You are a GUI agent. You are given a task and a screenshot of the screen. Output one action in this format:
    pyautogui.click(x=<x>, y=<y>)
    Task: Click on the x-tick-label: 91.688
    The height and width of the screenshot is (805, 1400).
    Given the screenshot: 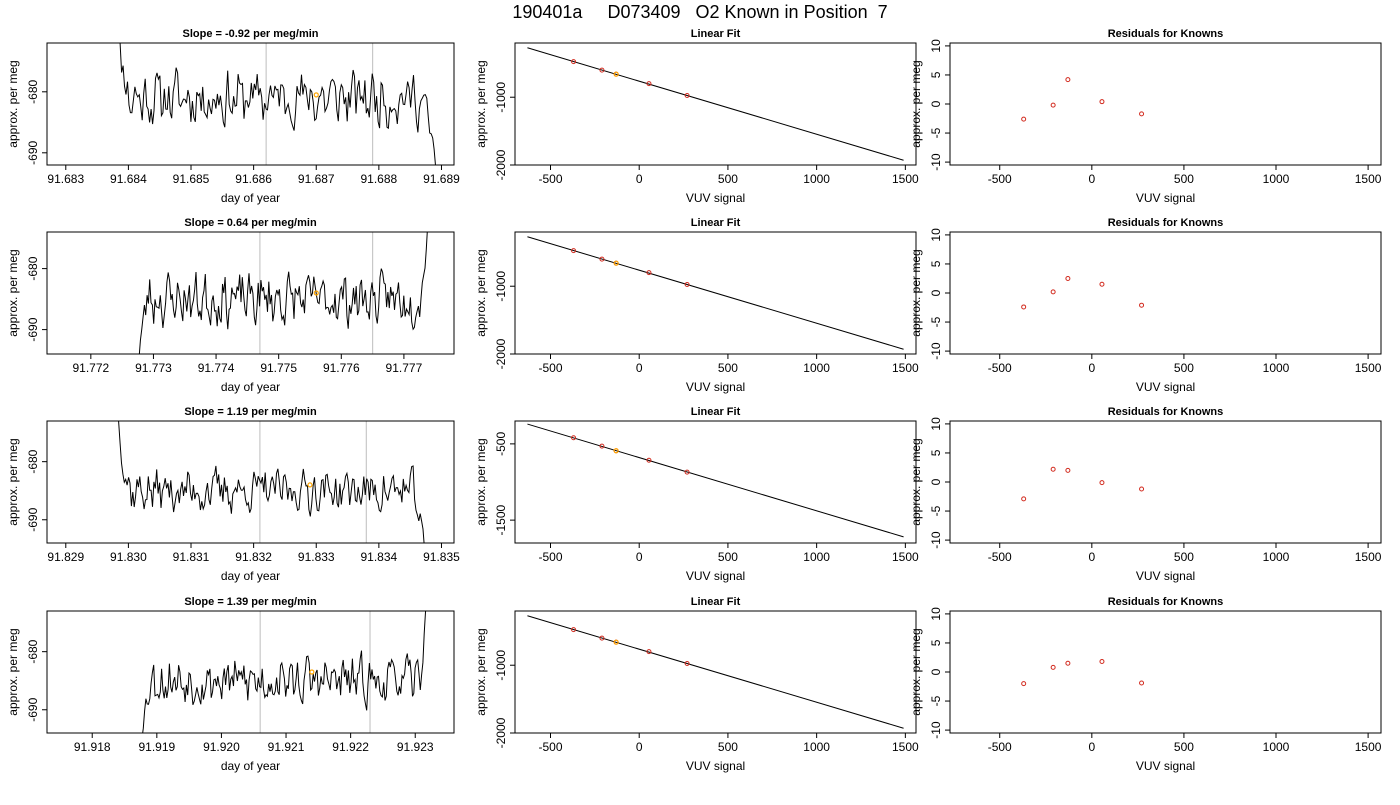 What is the action you would take?
    pyautogui.click(x=379, y=179)
    